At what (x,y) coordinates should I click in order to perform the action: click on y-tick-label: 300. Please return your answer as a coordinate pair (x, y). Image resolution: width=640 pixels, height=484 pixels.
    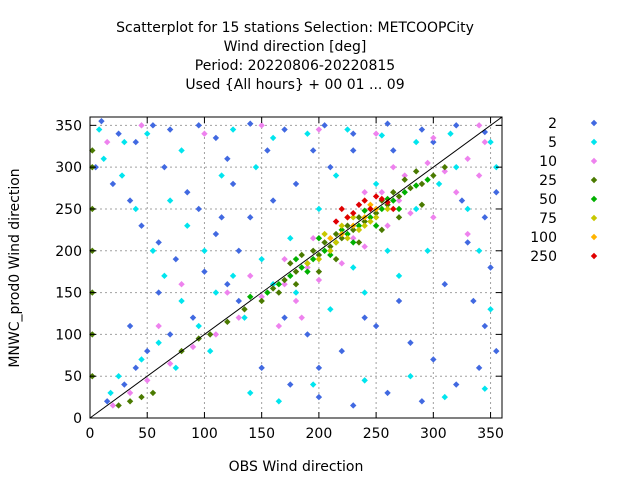
    Looking at the image, I should click on (68, 168).